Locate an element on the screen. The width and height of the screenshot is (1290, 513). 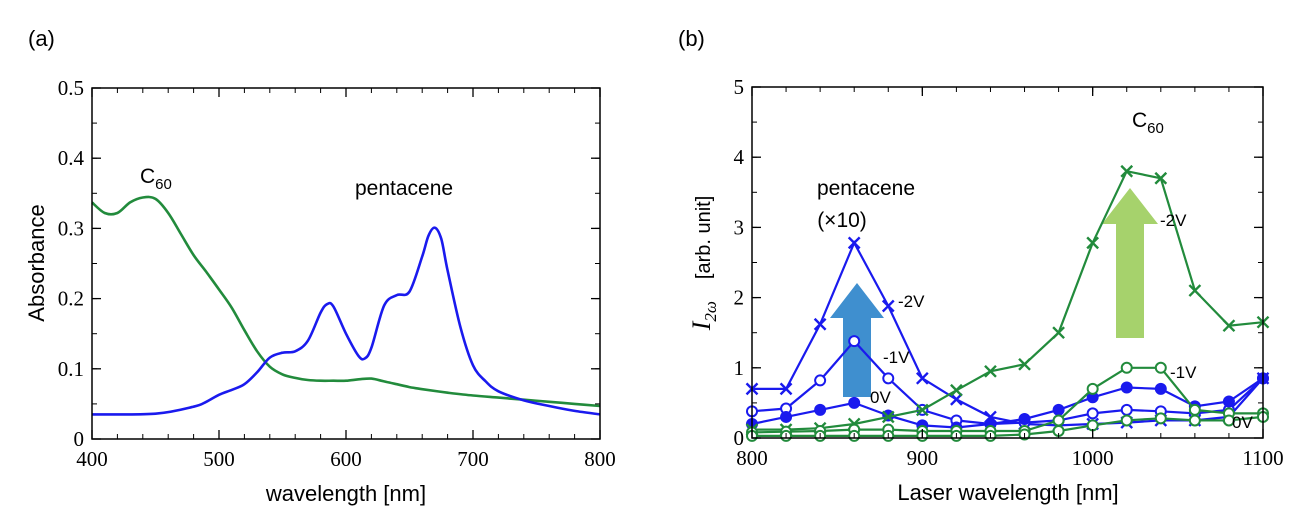
panel-a-x-label: wavelength [nm] is located at coordinates (345, 493).